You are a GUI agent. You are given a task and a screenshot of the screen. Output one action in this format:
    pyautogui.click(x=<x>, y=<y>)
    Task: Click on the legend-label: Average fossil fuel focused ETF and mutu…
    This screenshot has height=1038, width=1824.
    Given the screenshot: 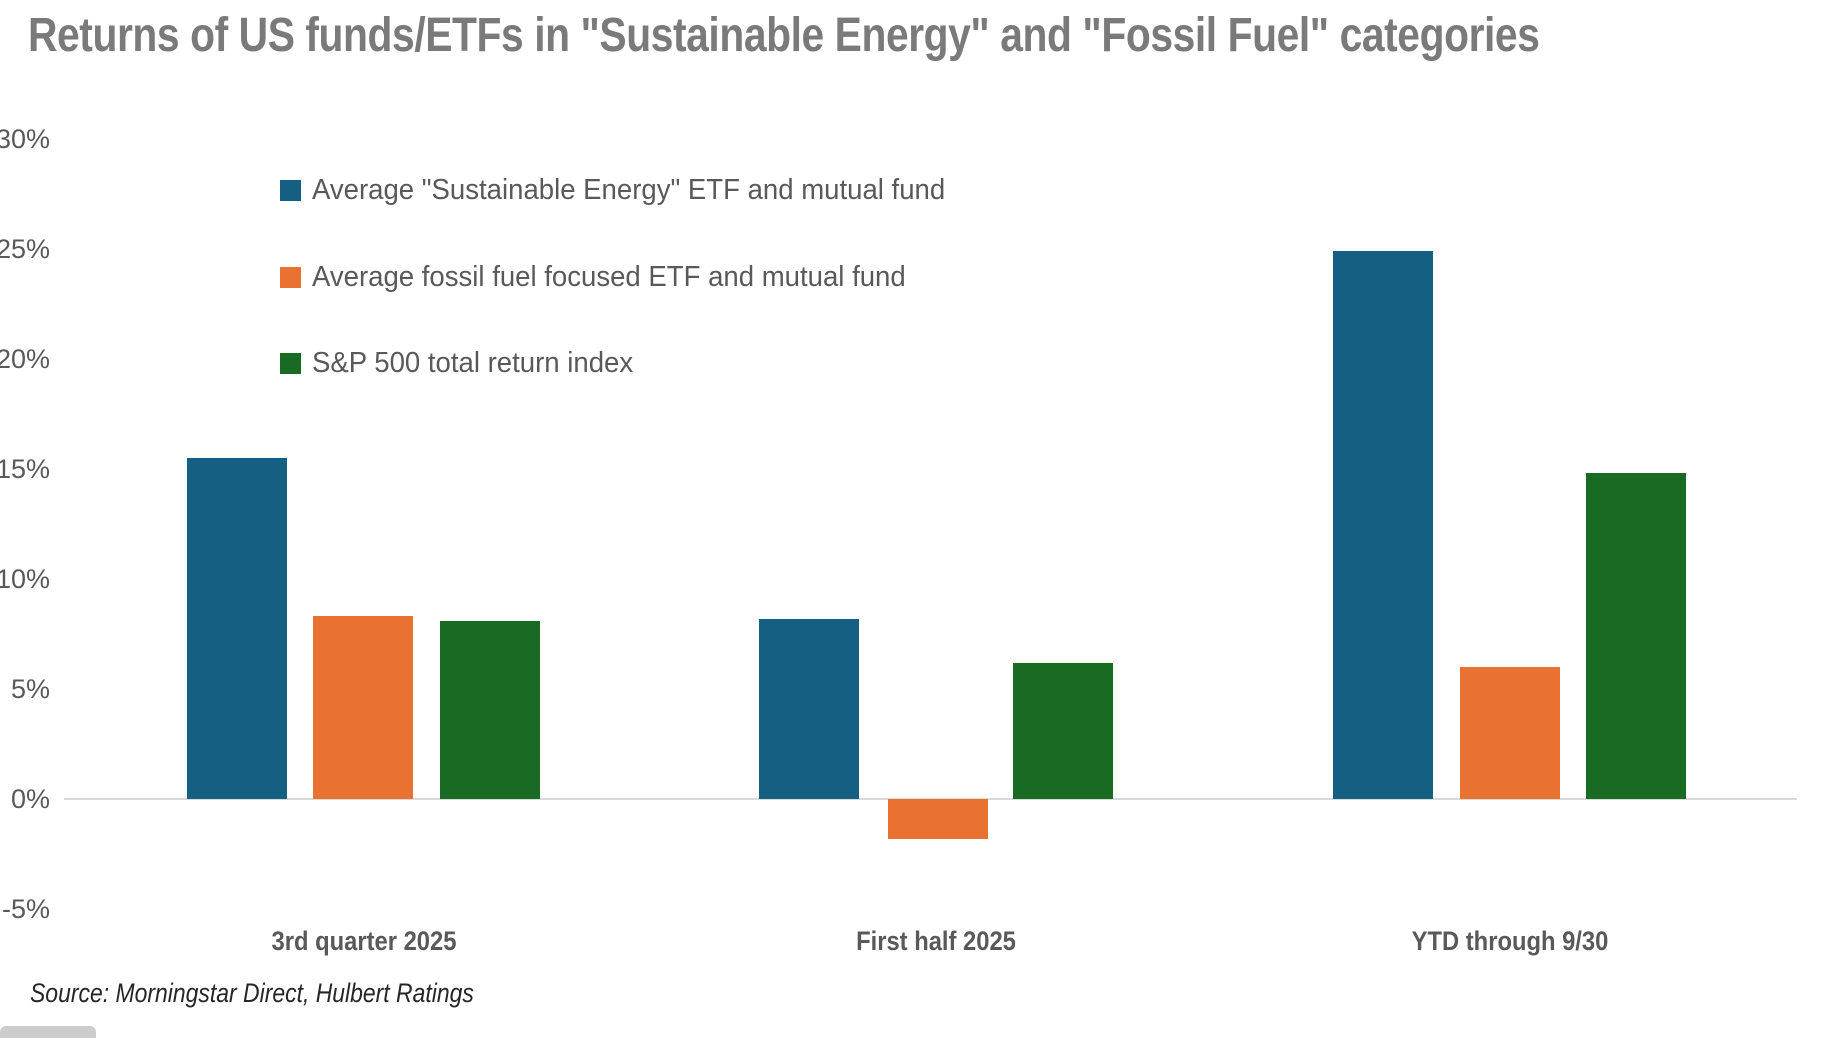 What is the action you would take?
    pyautogui.click(x=609, y=277)
    